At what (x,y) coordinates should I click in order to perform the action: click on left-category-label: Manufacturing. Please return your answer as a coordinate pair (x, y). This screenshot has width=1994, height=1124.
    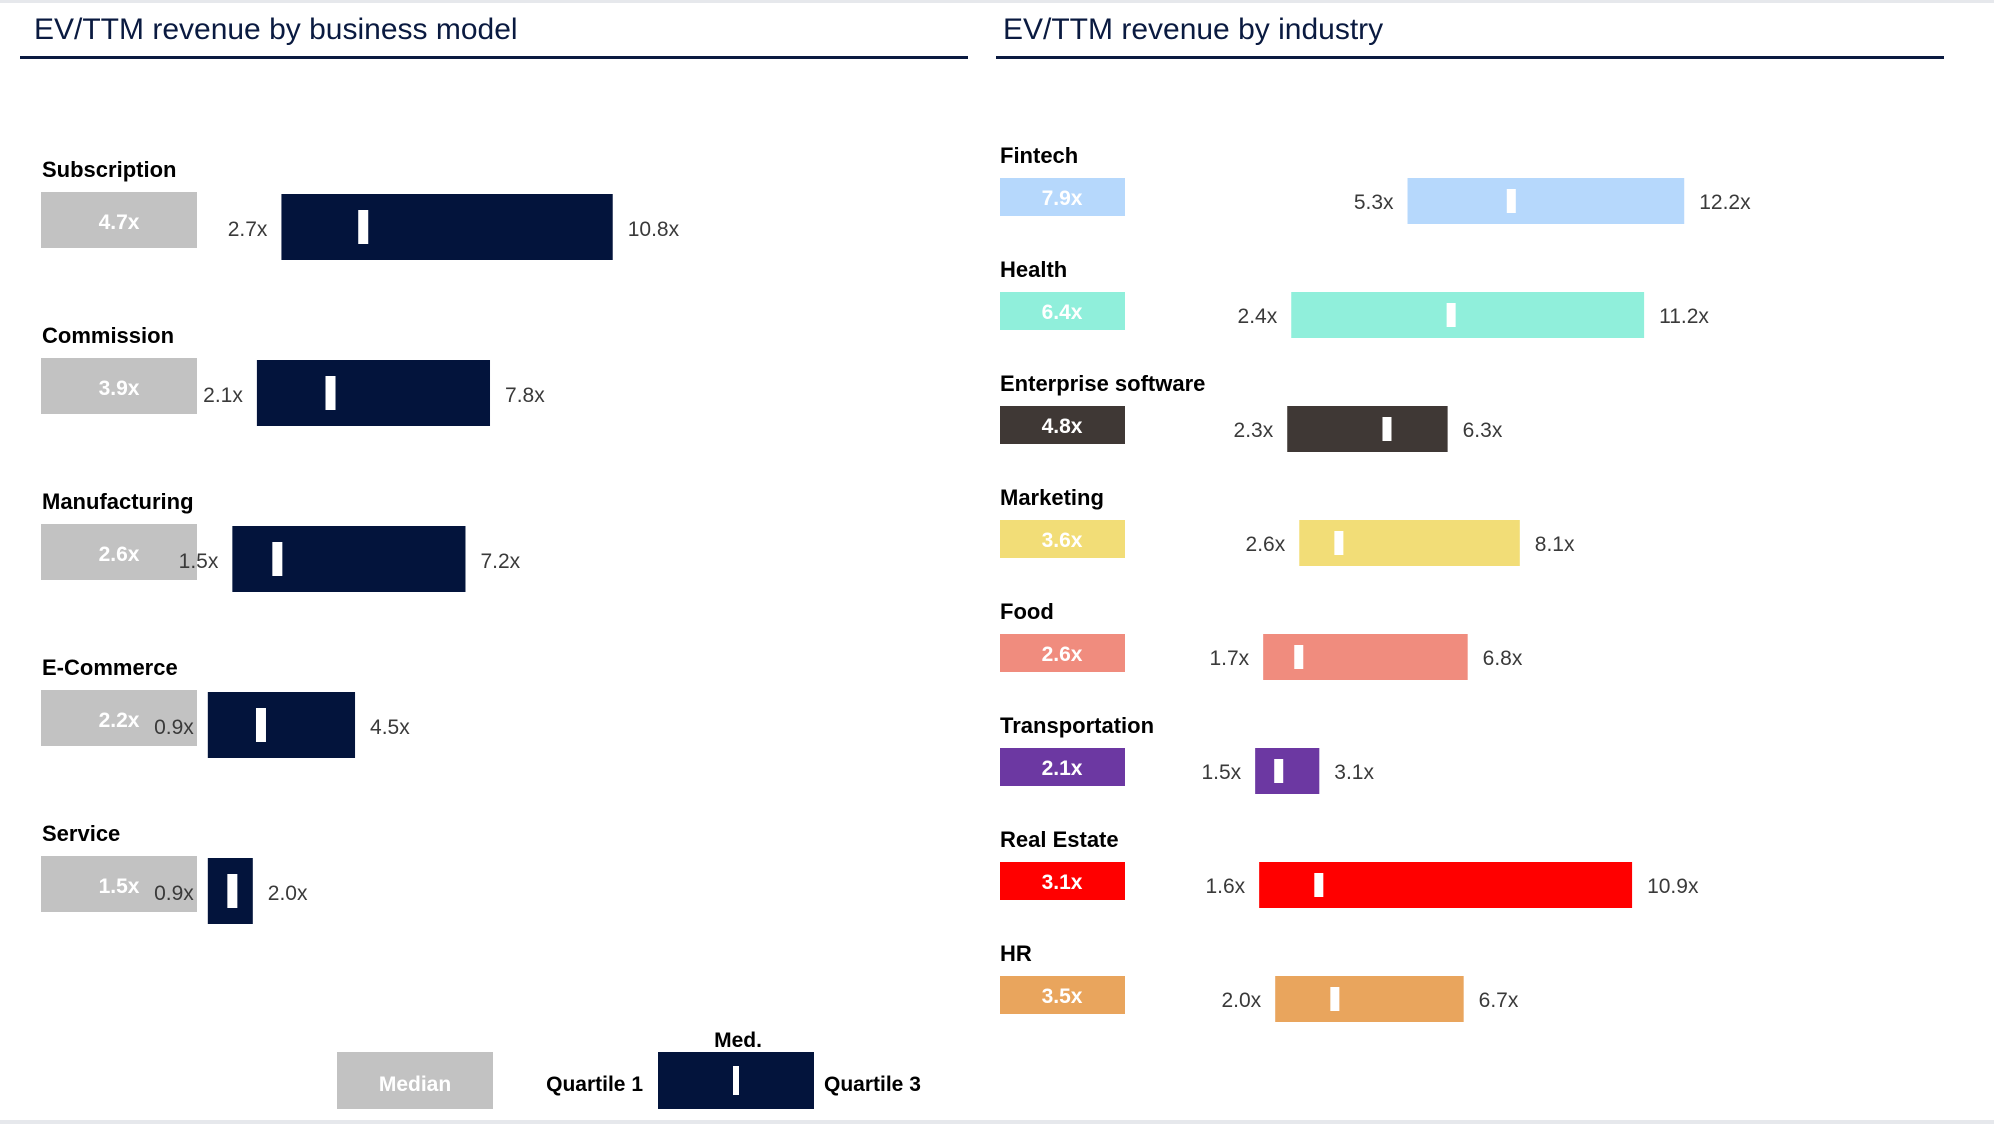
    Looking at the image, I should click on (118, 501).